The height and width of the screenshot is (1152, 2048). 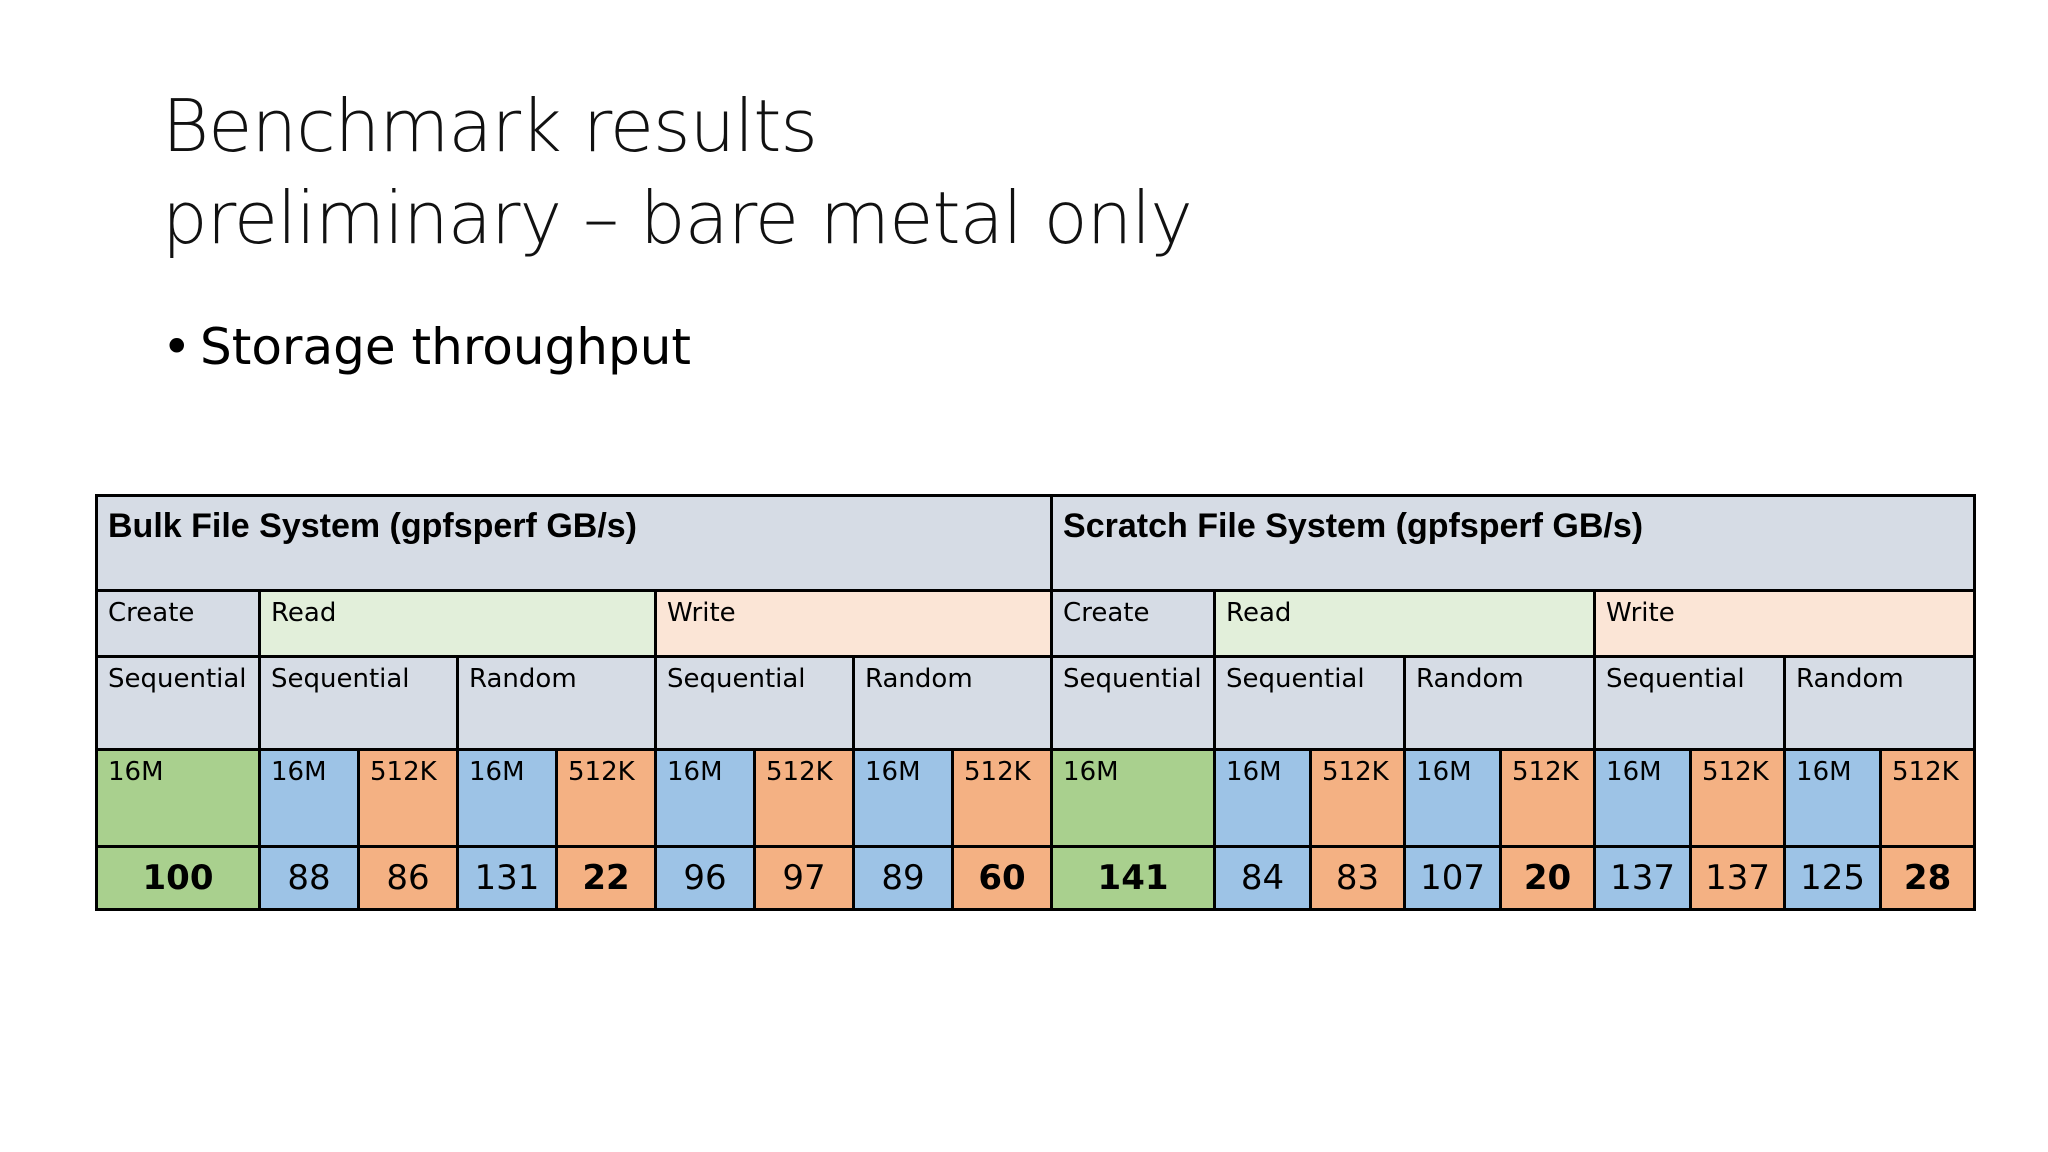 I want to click on bulk-write-sequential: Sequential, so click(x=754, y=703).